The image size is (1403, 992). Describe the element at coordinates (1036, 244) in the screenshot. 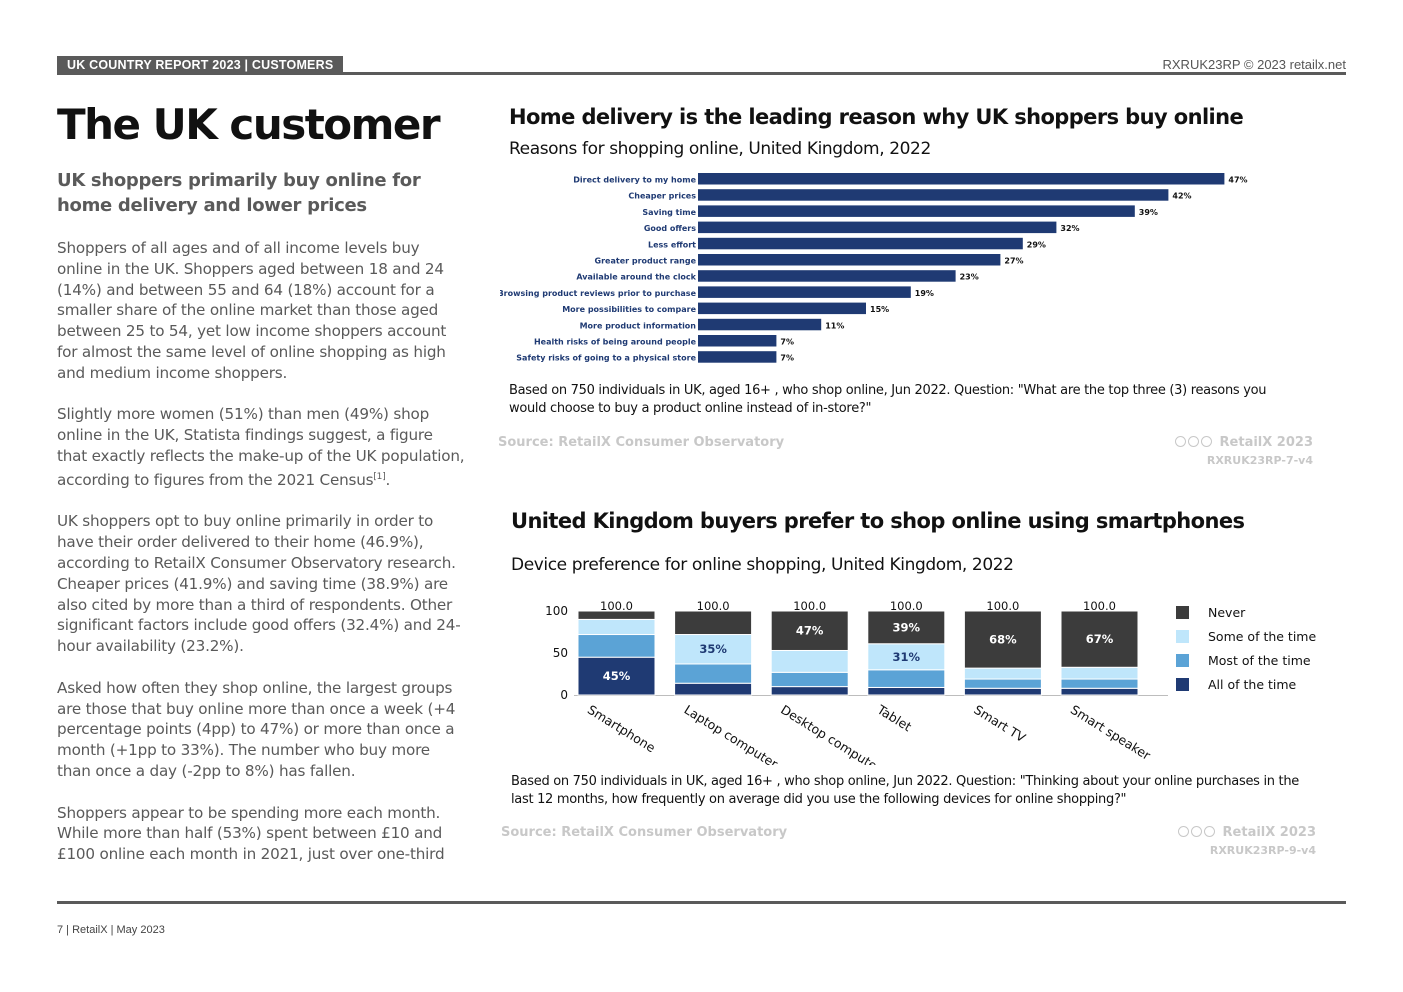

I see `bar-value-label: 29%` at that location.